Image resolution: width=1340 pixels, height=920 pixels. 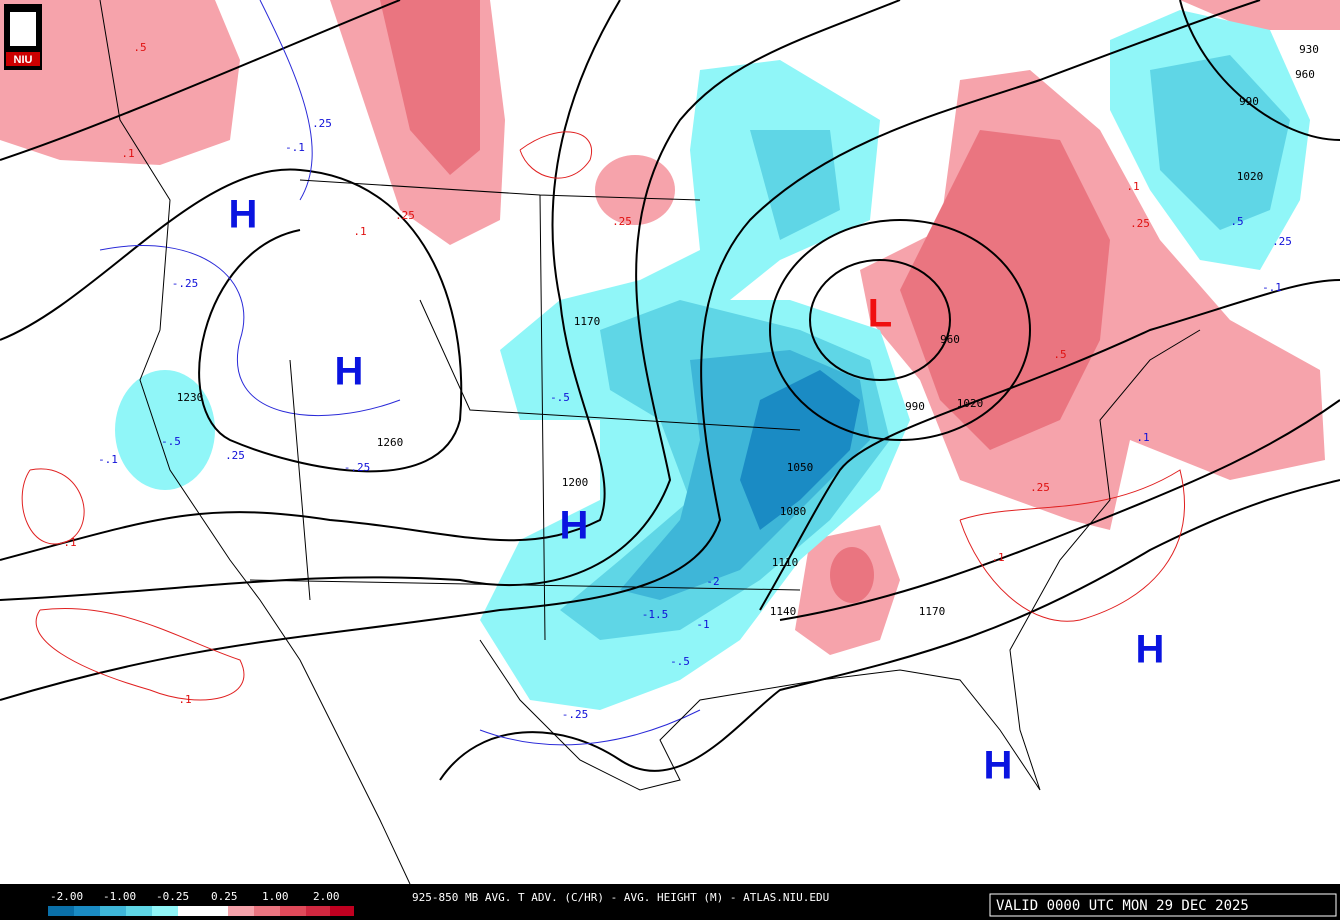 I want to click on cold-label: -2, so click(x=712, y=581).